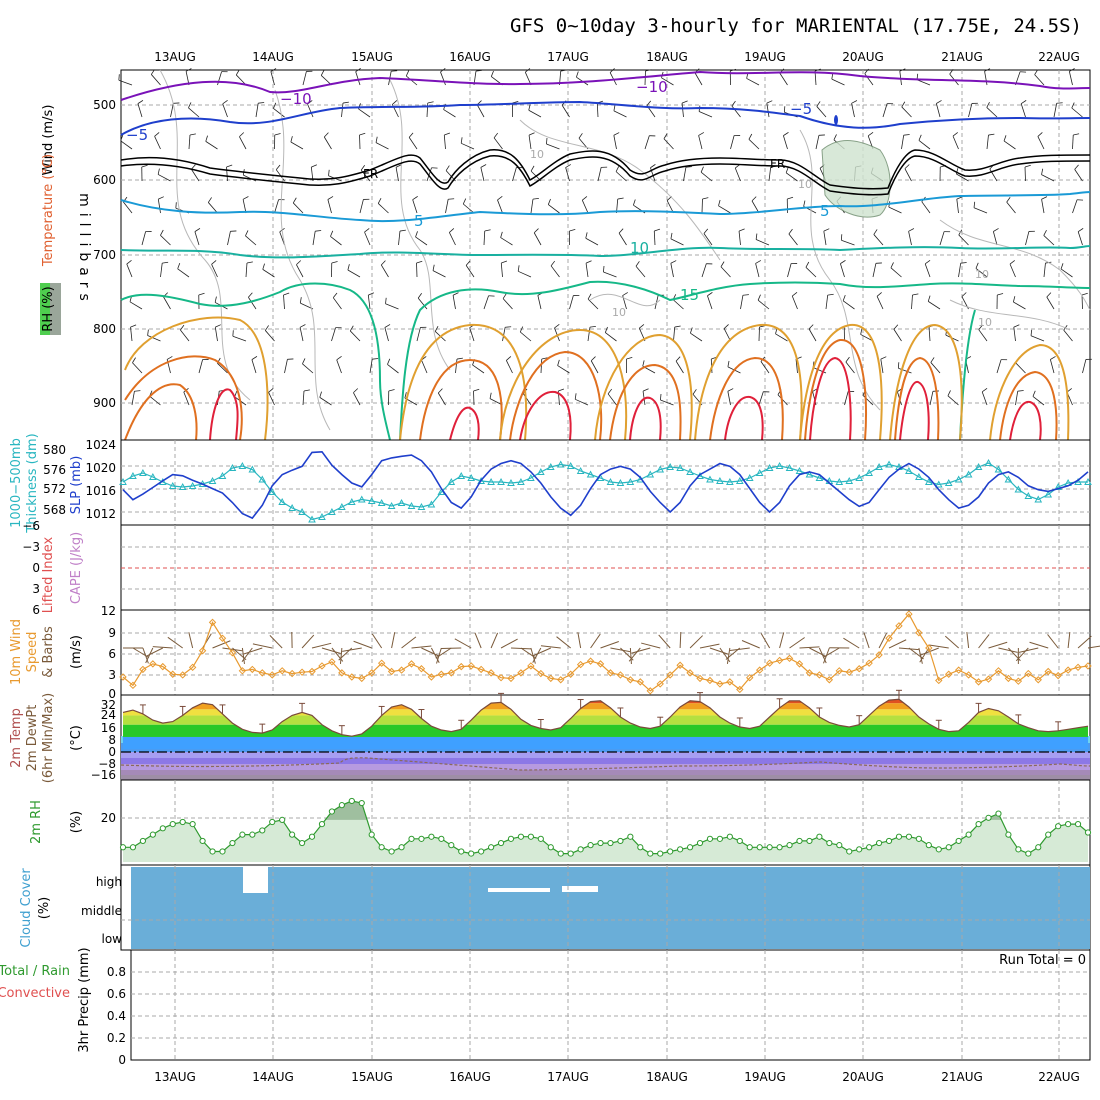  What do you see at coordinates (26, 908) in the screenshot?
I see `cloud-label: Cloud Cover` at bounding box center [26, 908].